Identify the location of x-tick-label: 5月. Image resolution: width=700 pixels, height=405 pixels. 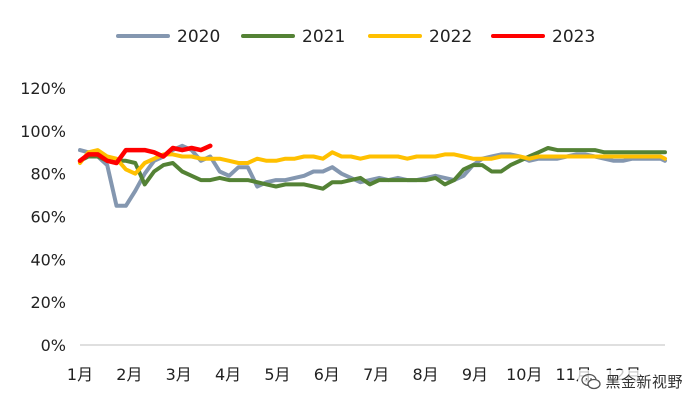
(277, 374).